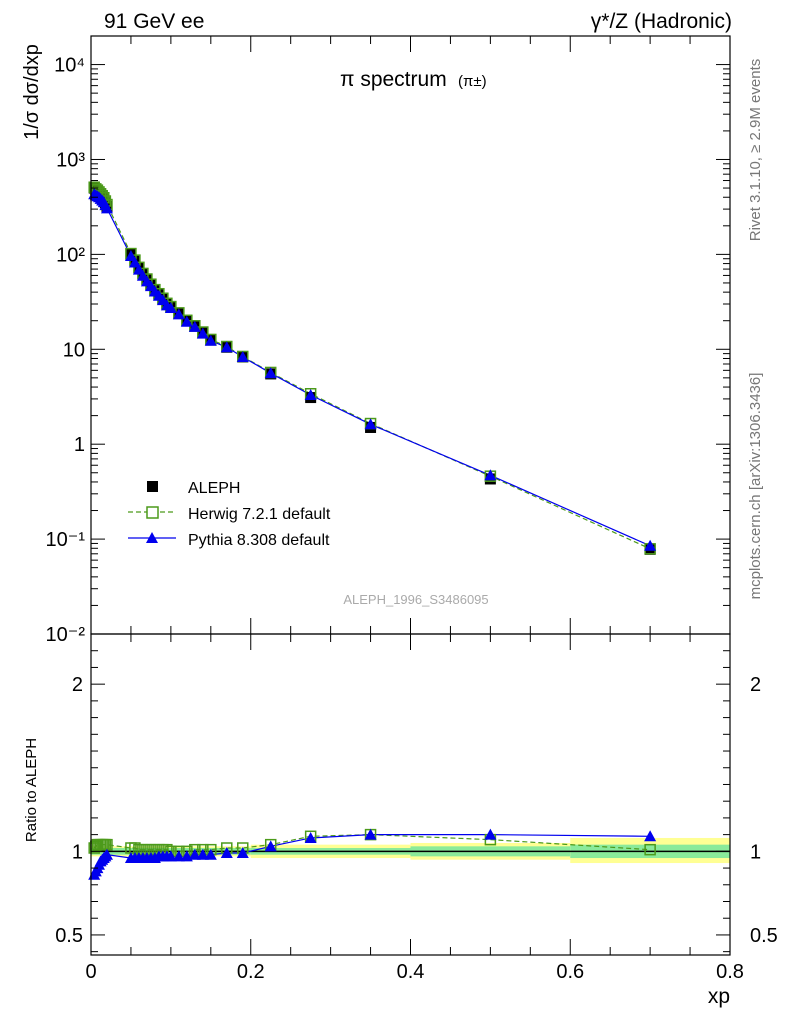 Image resolution: width=786 pixels, height=1024 pixels. I want to click on main-ytick-label: 10², so click(70, 255).